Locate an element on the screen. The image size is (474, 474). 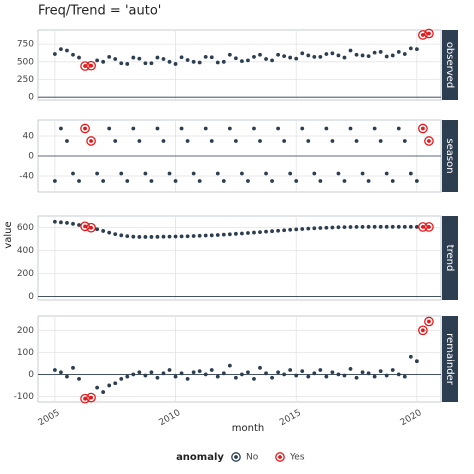
legend-label: Yes is located at coordinates (297, 458).